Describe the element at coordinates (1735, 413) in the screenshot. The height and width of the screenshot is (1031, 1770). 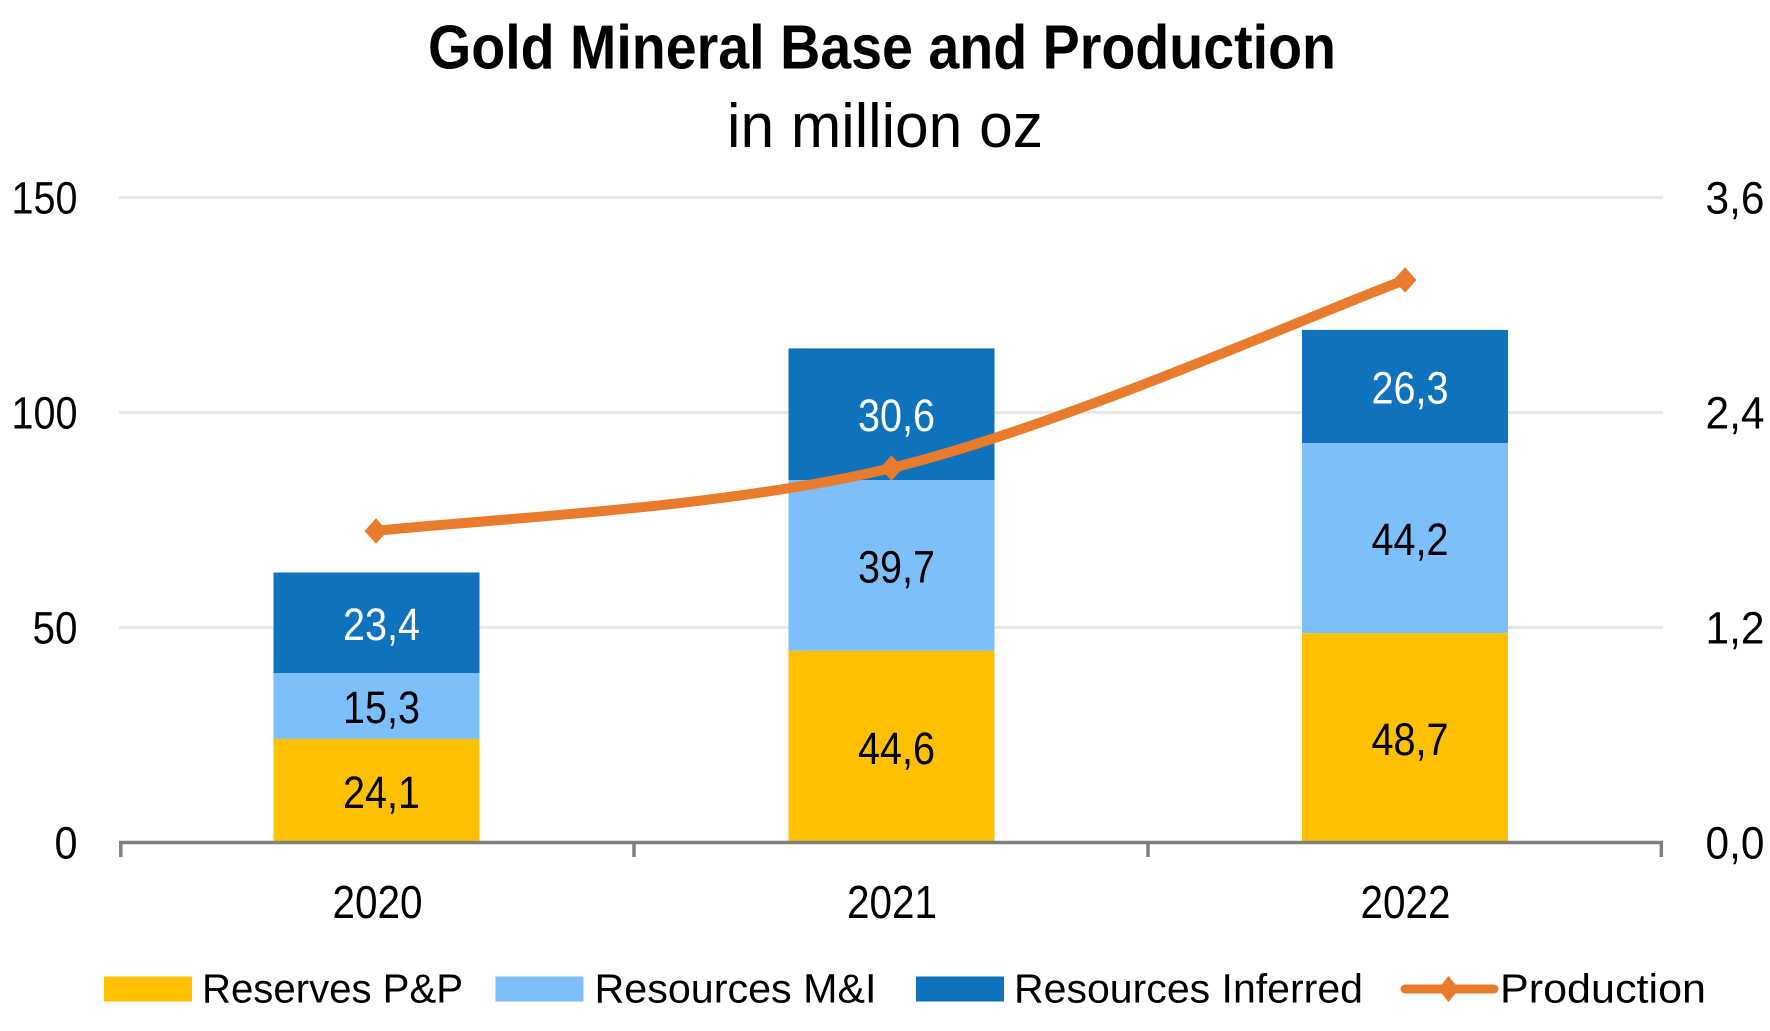
I see `svg-text: 2,4` at that location.